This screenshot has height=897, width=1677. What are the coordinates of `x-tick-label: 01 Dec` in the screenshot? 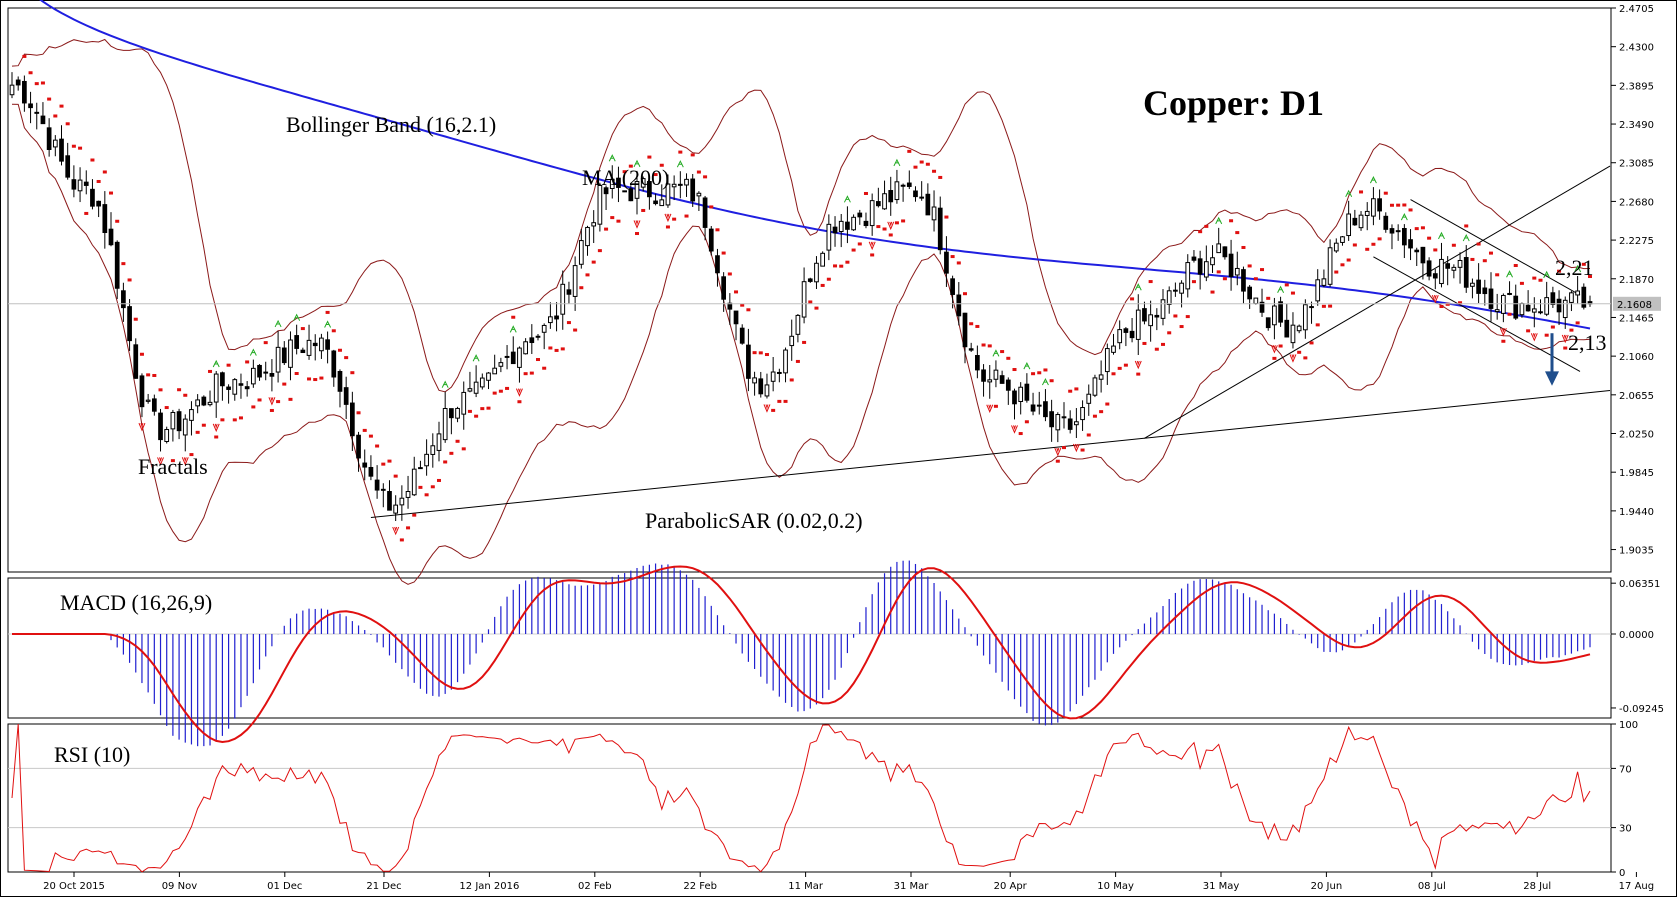 It's located at (284, 886).